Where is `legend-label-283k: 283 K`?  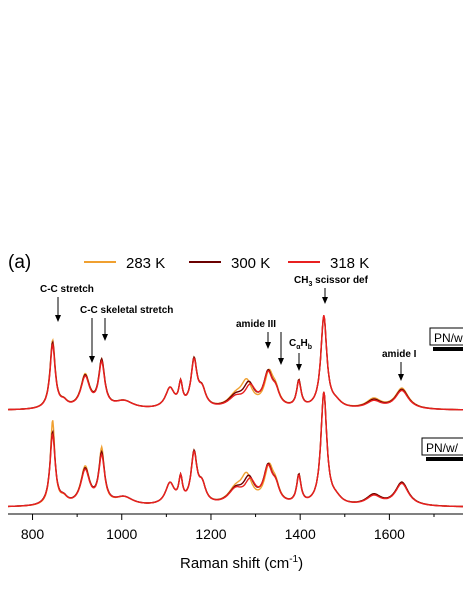 legend-label-283k: 283 K is located at coordinates (145, 263).